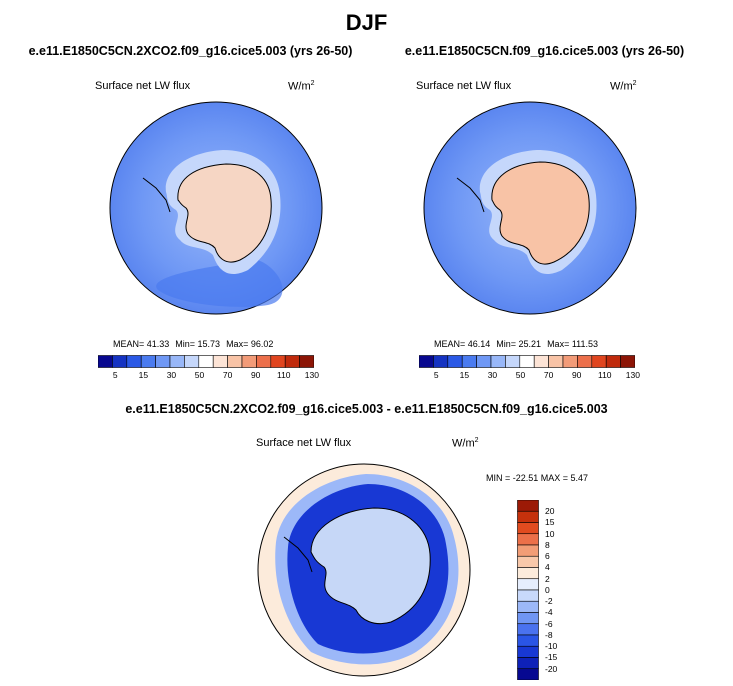  I want to click on panel-1-colorbar-ticks: 5 15 30 50 70 90 110 130, so click(208, 376).